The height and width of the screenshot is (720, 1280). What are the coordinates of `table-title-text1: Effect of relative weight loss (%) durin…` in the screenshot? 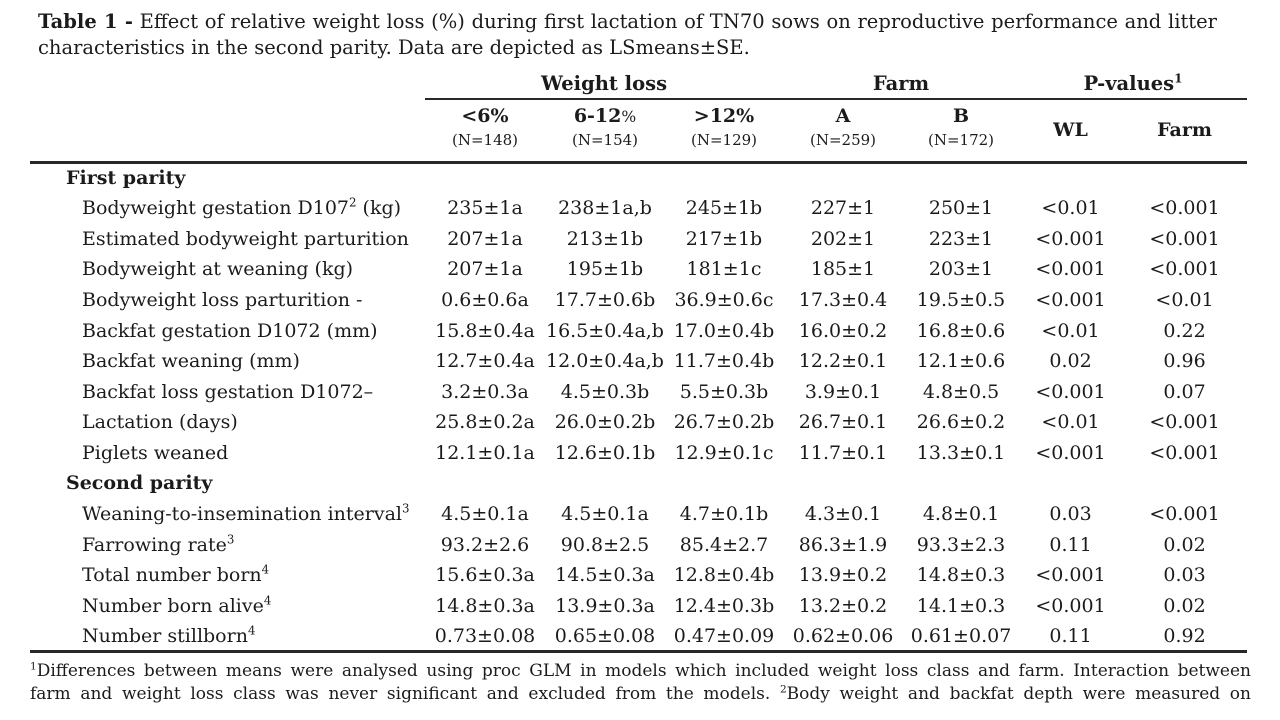 It's located at (674, 21).